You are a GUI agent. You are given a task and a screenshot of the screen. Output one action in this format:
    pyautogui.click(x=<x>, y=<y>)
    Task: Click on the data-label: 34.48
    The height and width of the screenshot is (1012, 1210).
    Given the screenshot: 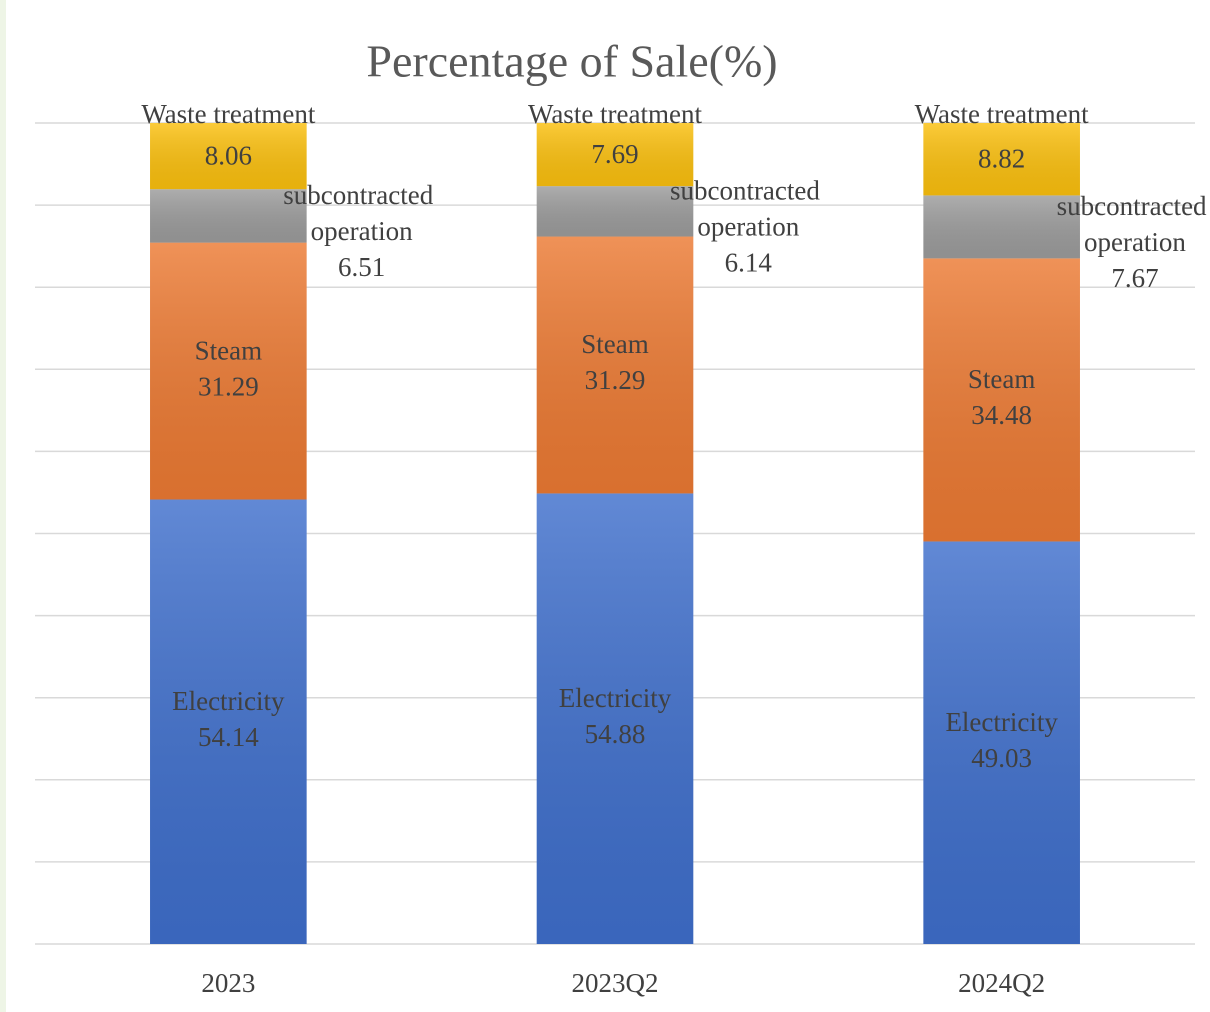 What is the action you would take?
    pyautogui.click(x=1001, y=415)
    